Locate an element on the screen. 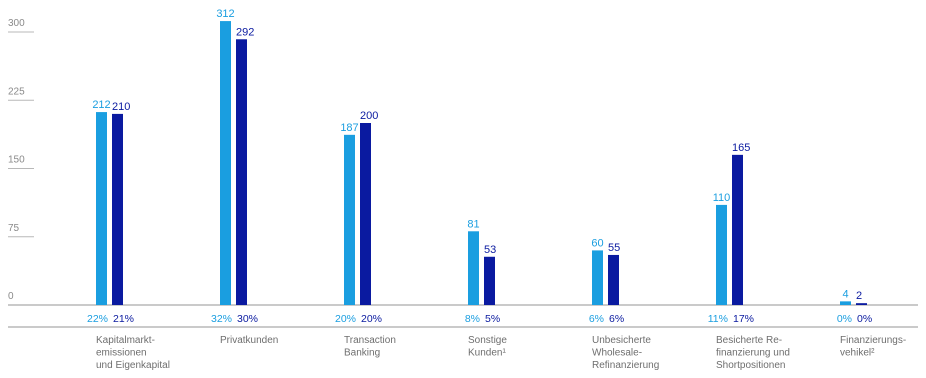  value-label: 187 is located at coordinates (349, 128).